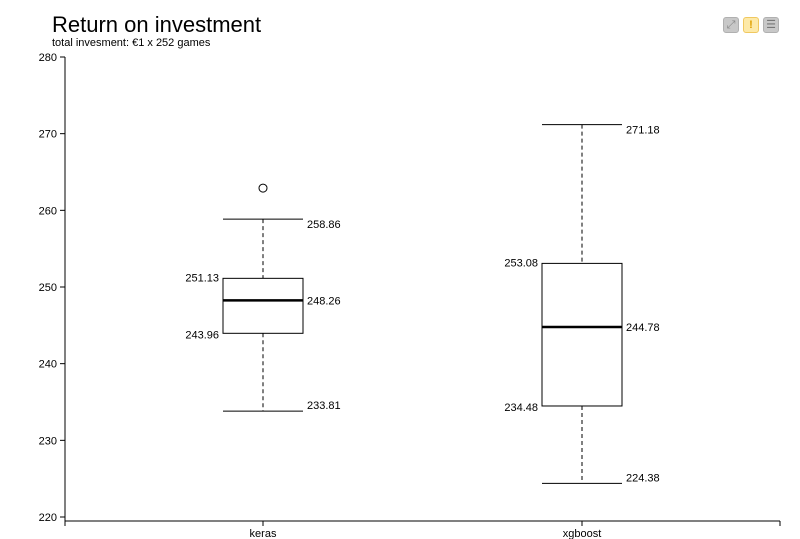  I want to click on median-label: 244.78, so click(643, 328).